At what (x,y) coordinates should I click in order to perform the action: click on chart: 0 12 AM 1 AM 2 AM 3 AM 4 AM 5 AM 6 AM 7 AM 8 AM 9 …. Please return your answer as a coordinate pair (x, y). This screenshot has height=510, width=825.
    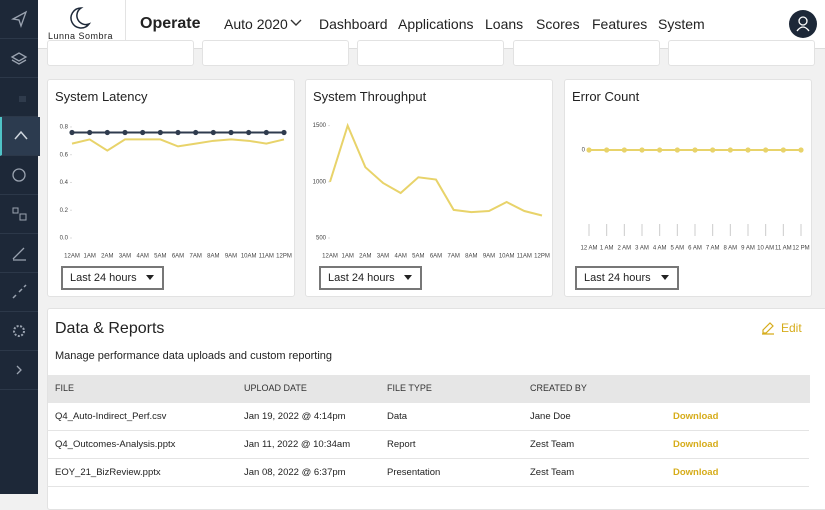
    Looking at the image, I should click on (695, 199).